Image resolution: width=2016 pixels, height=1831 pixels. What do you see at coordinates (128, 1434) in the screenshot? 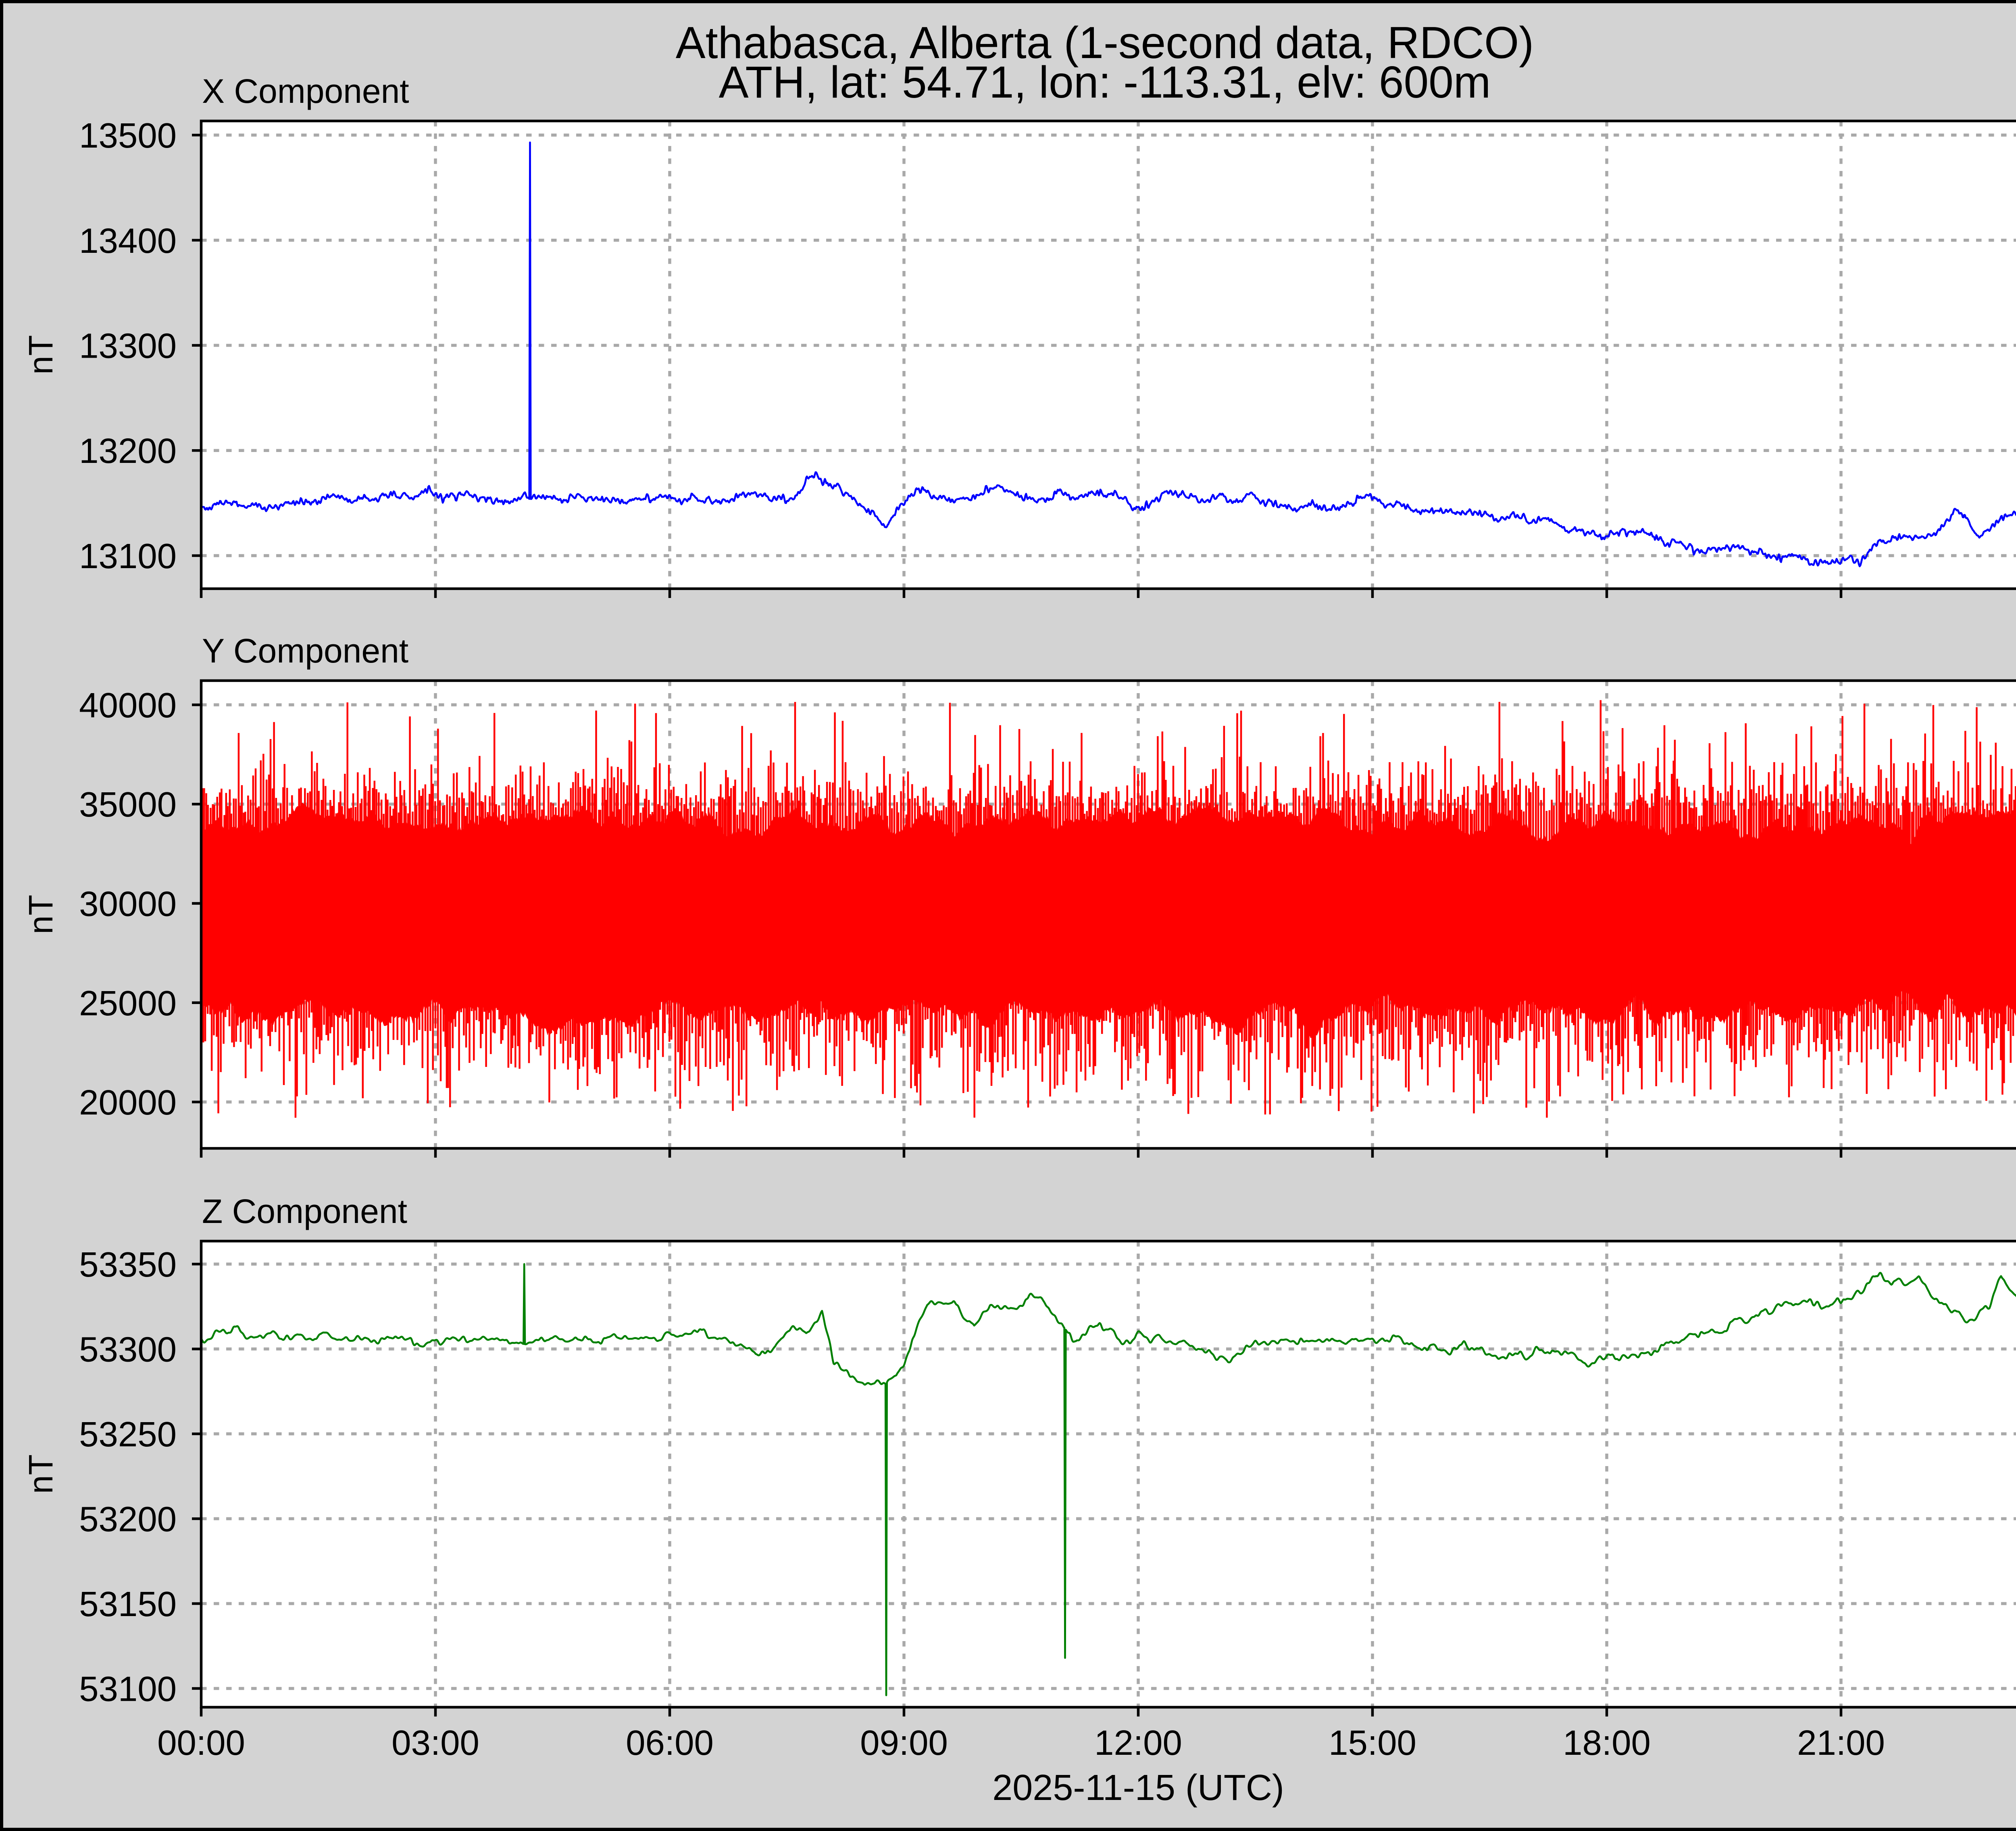
I see `svg-text: 53250` at bounding box center [128, 1434].